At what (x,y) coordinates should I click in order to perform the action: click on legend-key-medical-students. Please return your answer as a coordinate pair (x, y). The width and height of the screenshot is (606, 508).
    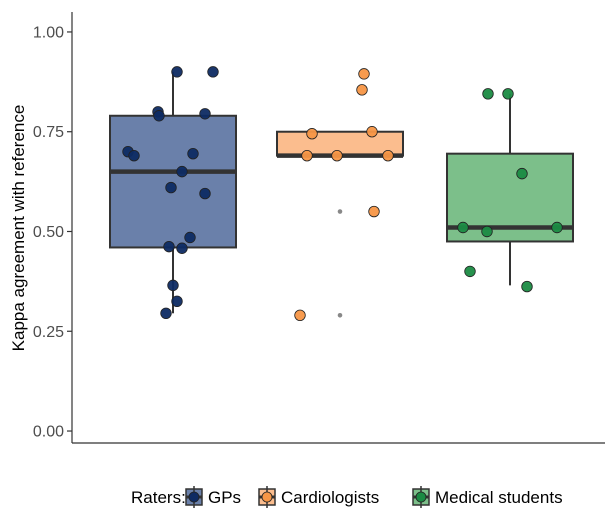
    Looking at the image, I should click on (421, 497).